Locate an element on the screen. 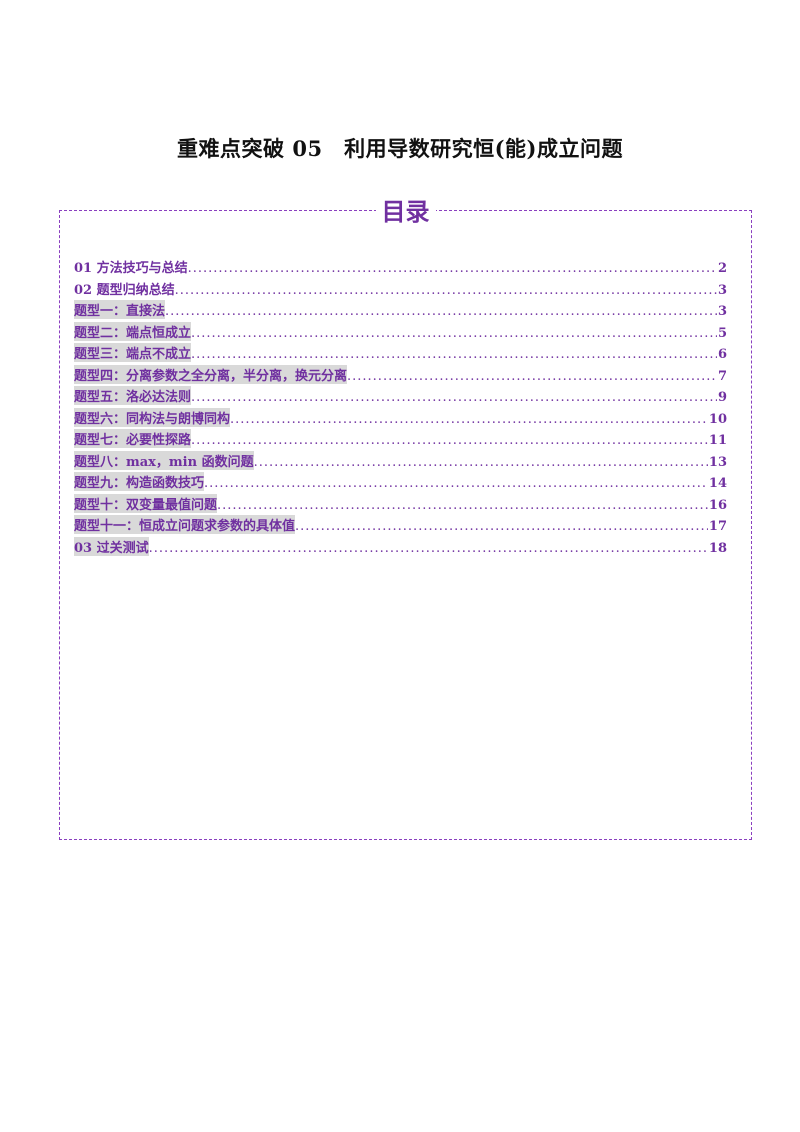 This screenshot has width=800, height=1132. toc-entry-label: 题型一：直接法 is located at coordinates (120, 309).